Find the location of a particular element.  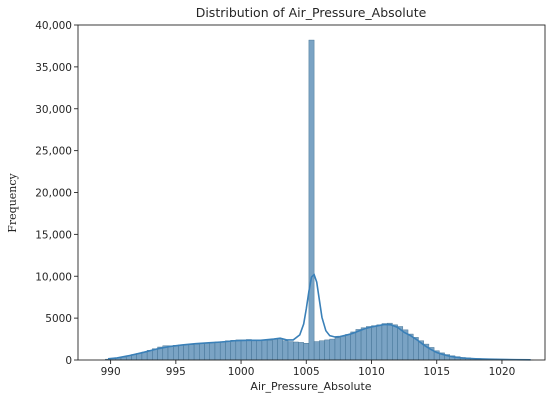

y-tick-label: 15,000 is located at coordinates (53, 235).